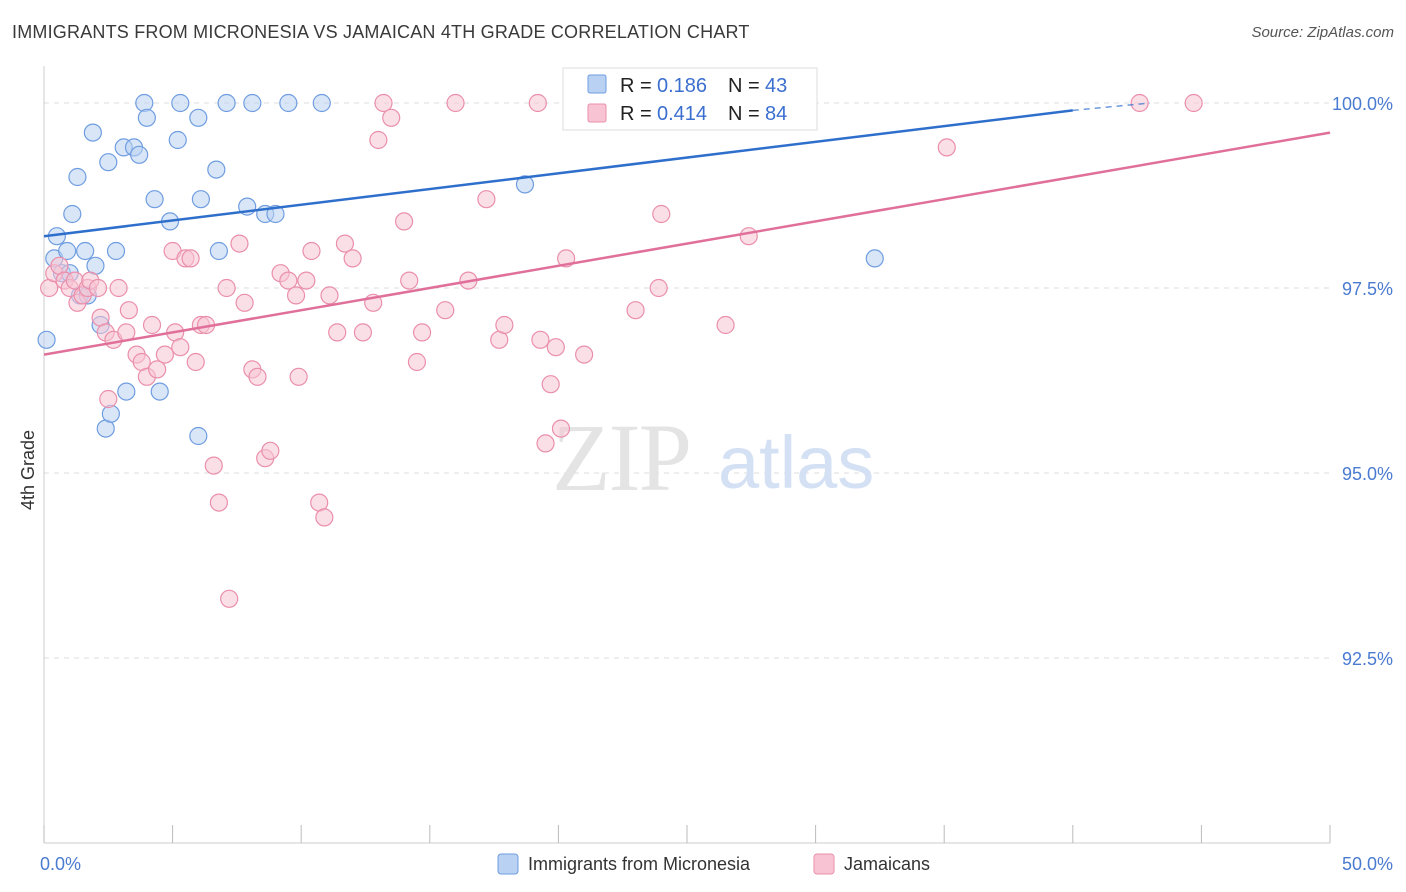 Image resolution: width=1406 pixels, height=892 pixels. I want to click on legend-swatch-blue, so click(597, 84).